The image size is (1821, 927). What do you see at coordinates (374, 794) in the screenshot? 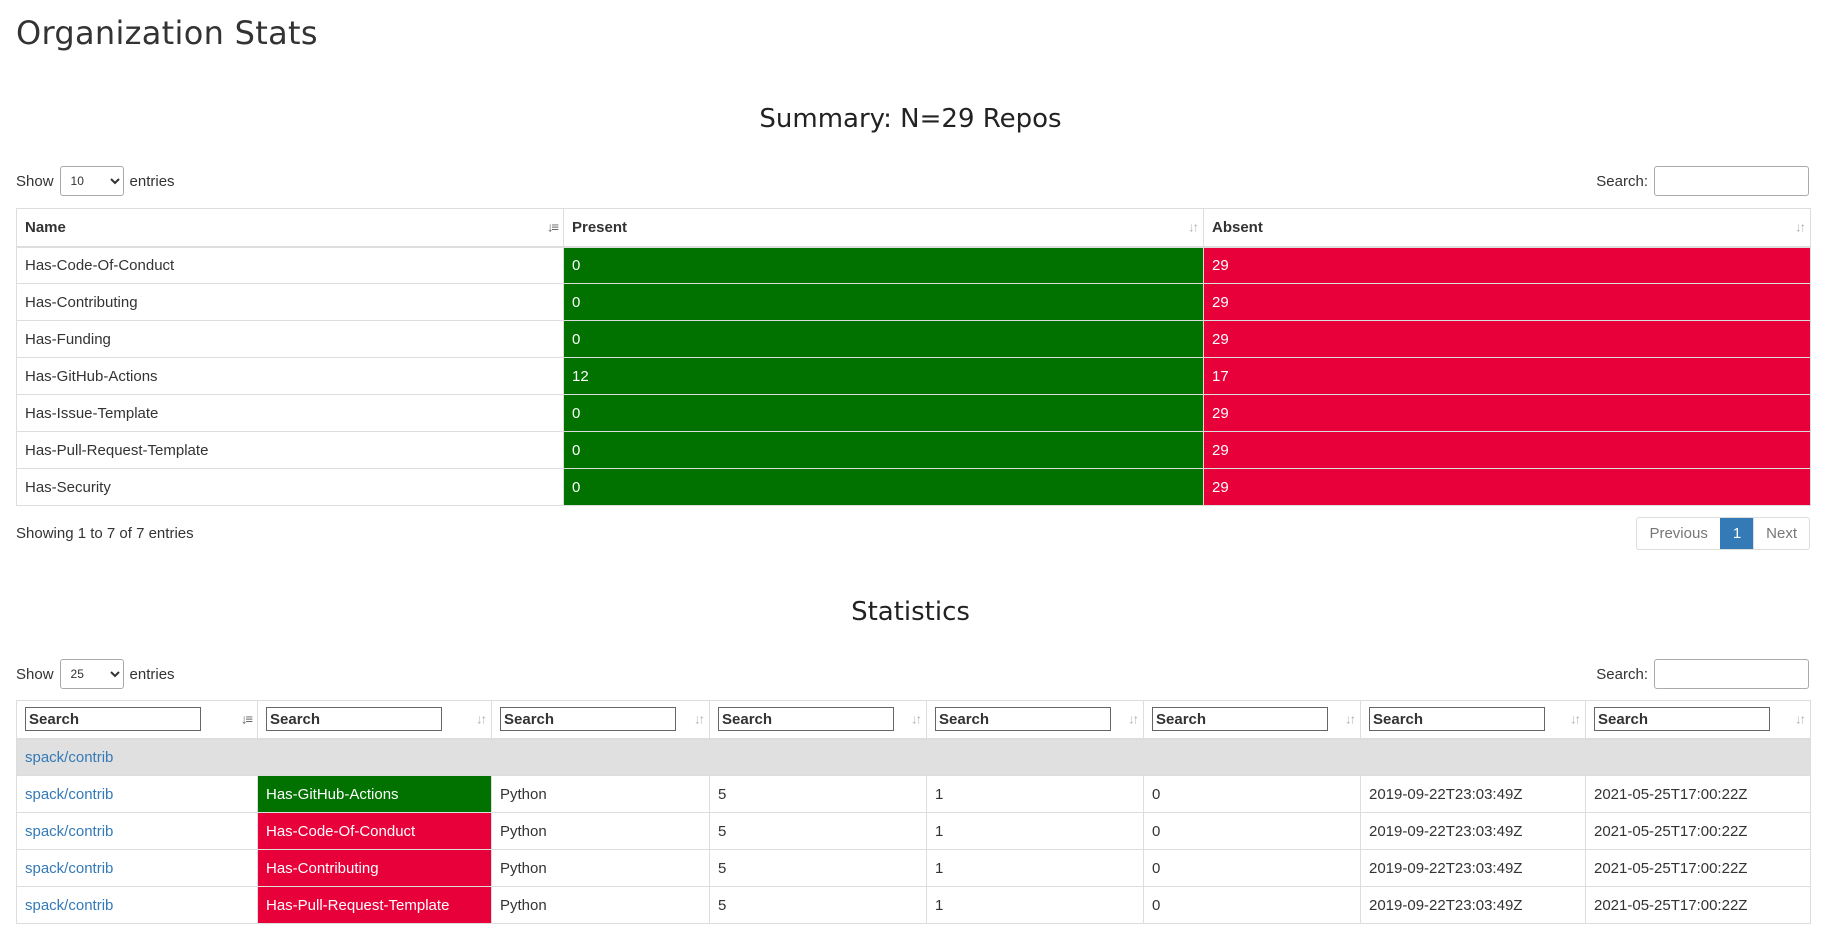
I see `category-cell: Has-GitHub-Actions` at bounding box center [374, 794].